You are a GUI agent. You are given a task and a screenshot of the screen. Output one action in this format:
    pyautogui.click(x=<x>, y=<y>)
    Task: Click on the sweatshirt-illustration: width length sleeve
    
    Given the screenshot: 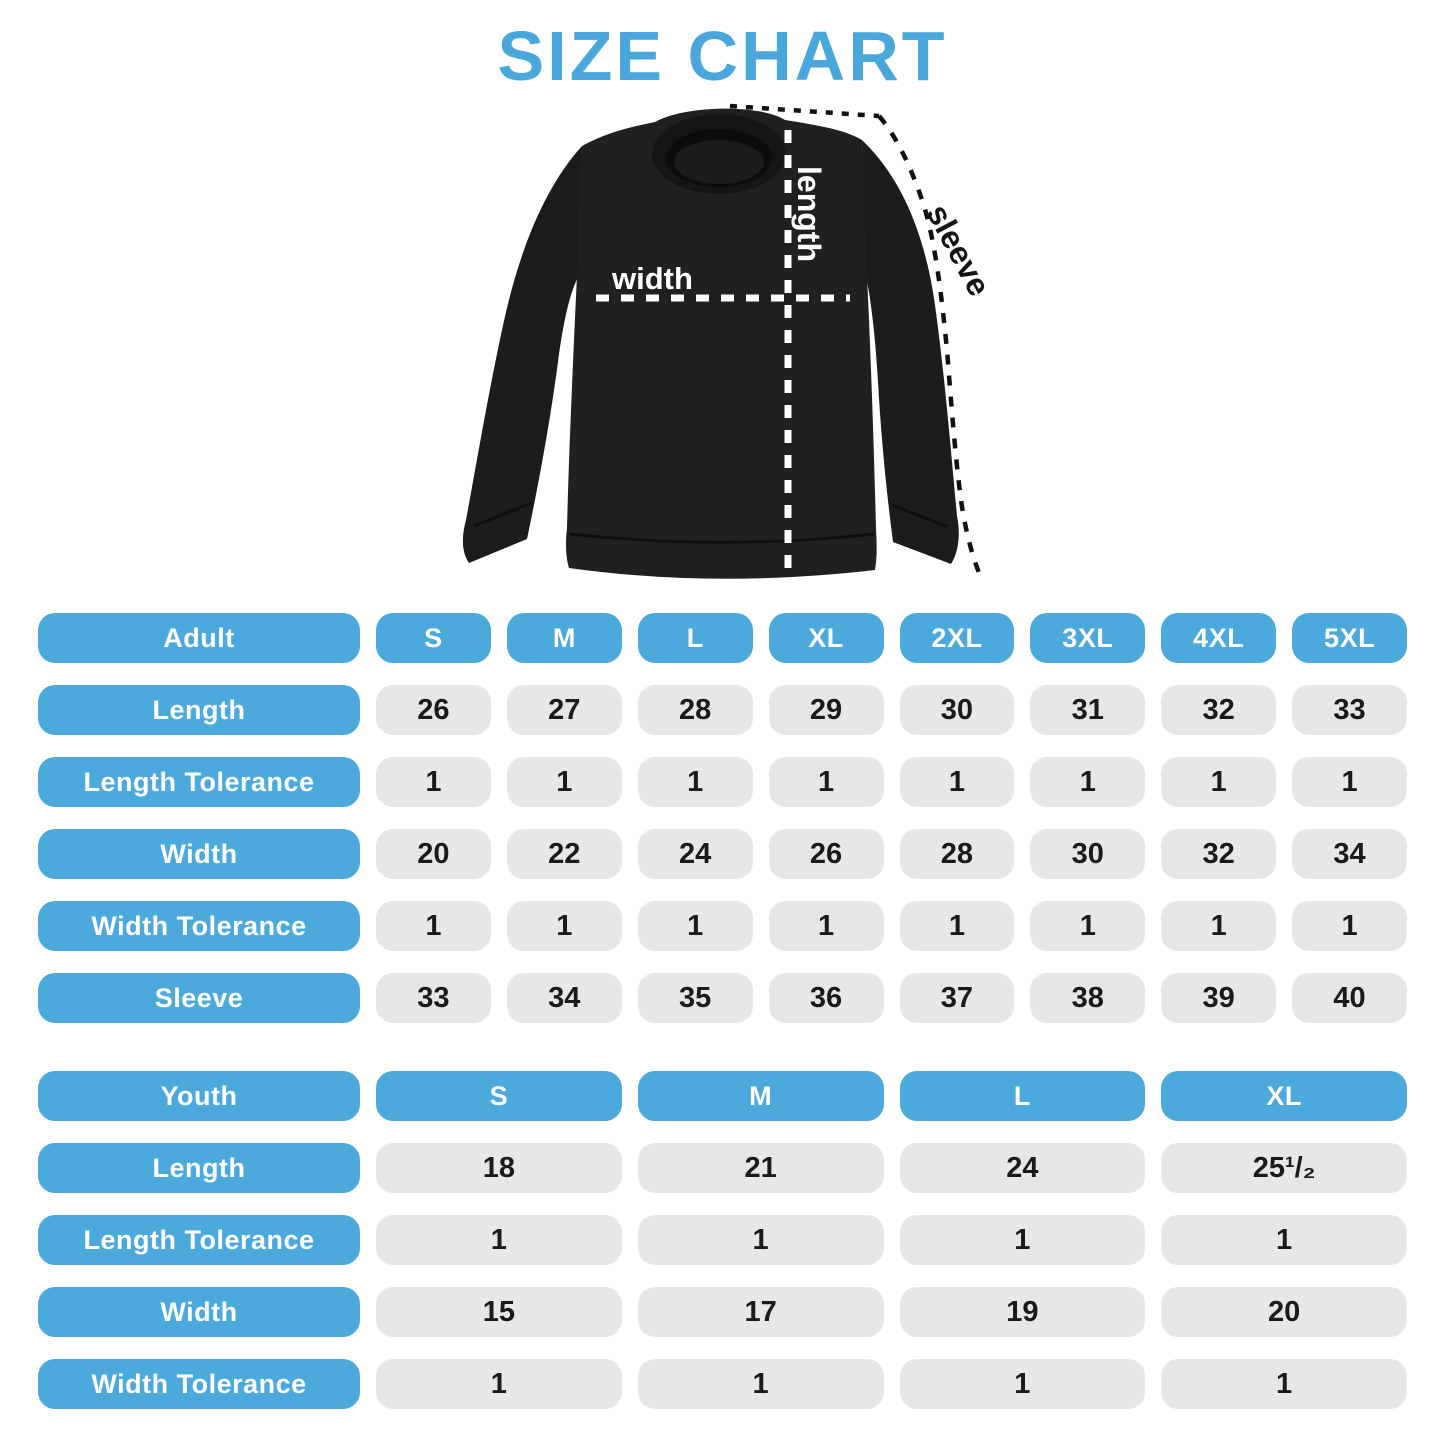 What is the action you would take?
    pyautogui.click(x=730, y=349)
    